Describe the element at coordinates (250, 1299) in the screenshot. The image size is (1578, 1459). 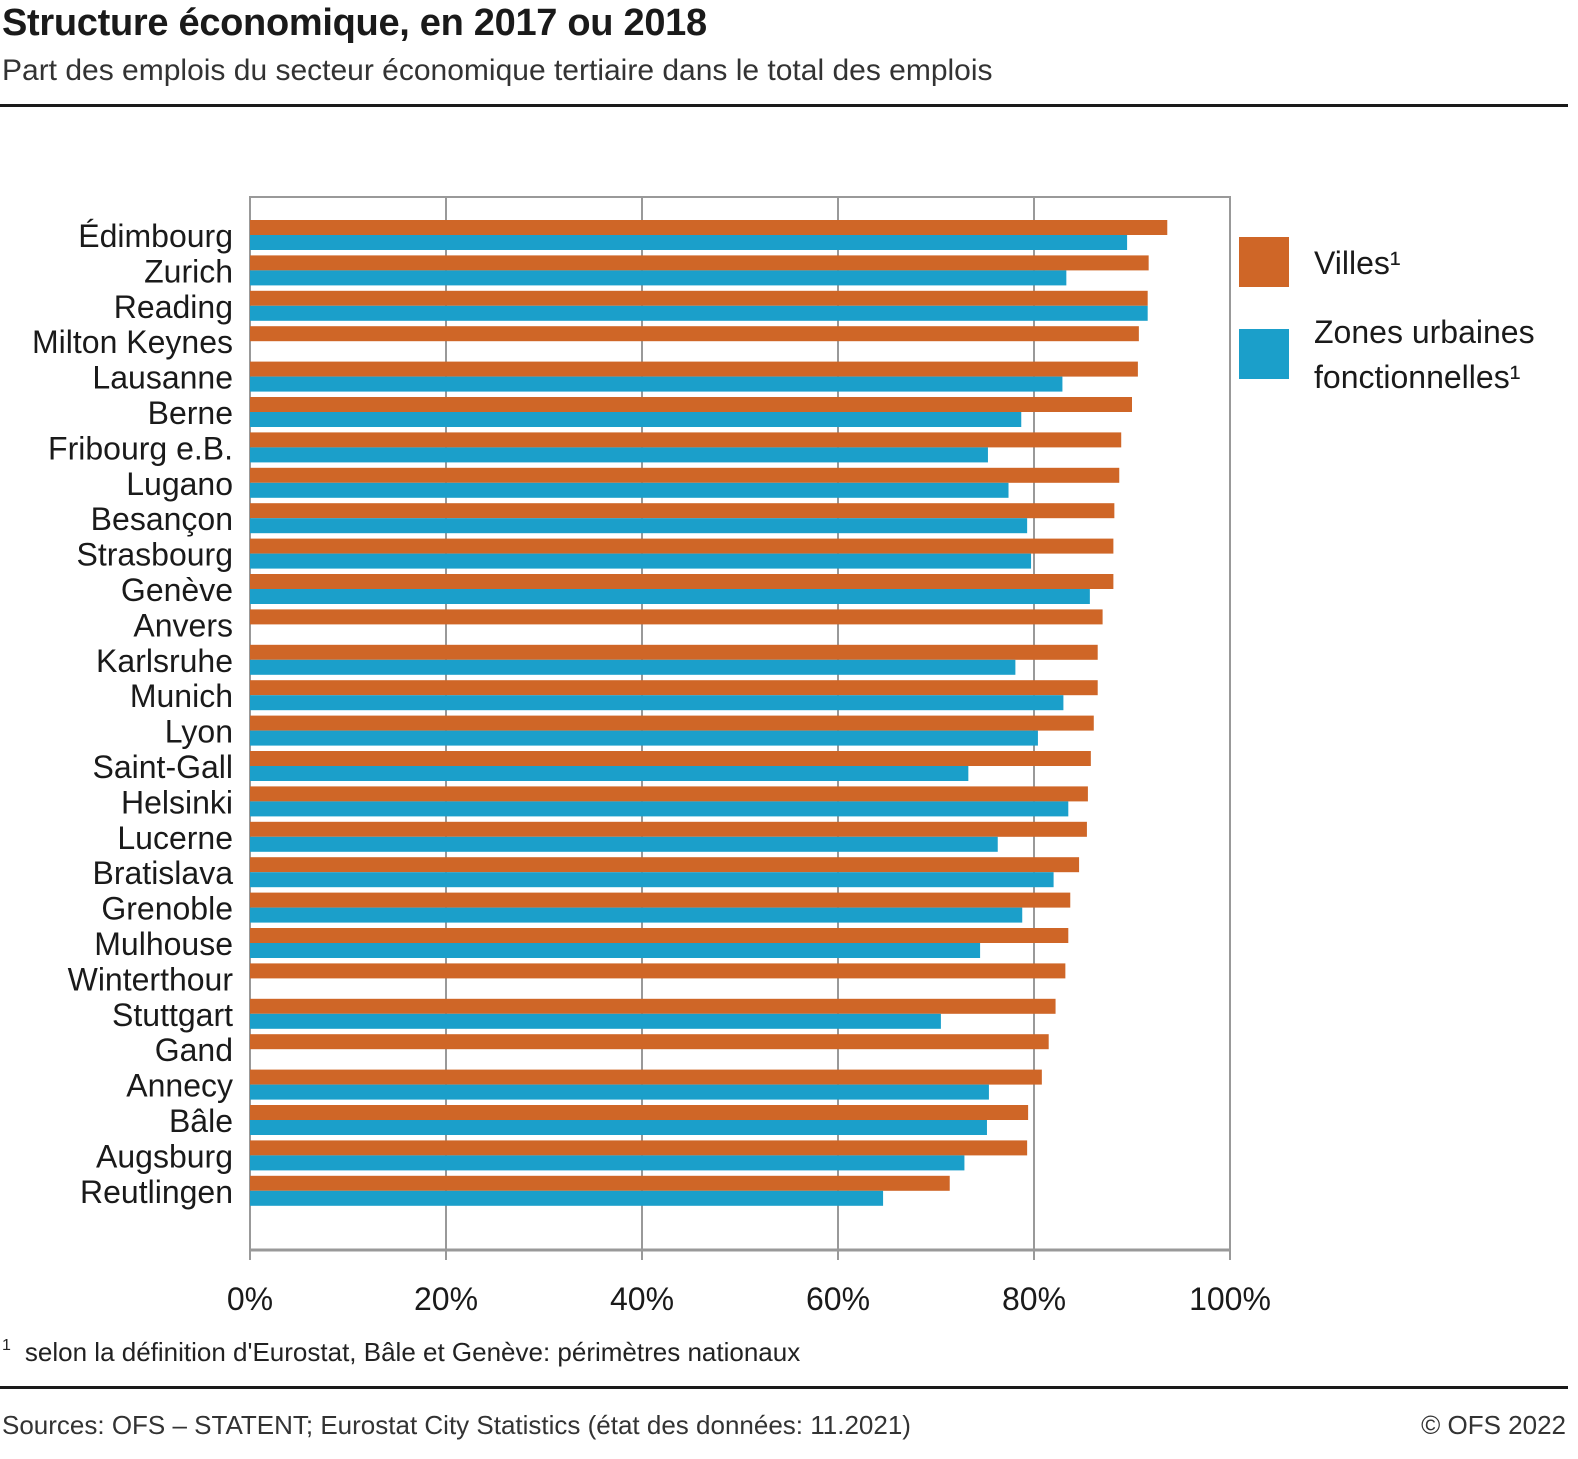
I see `x-tick-label: 0%` at that location.